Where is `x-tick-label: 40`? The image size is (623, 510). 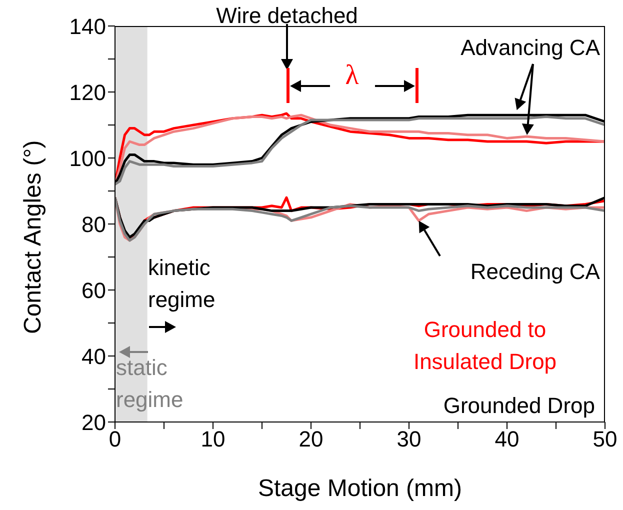
x-tick-label: 40 is located at coordinates (507, 439).